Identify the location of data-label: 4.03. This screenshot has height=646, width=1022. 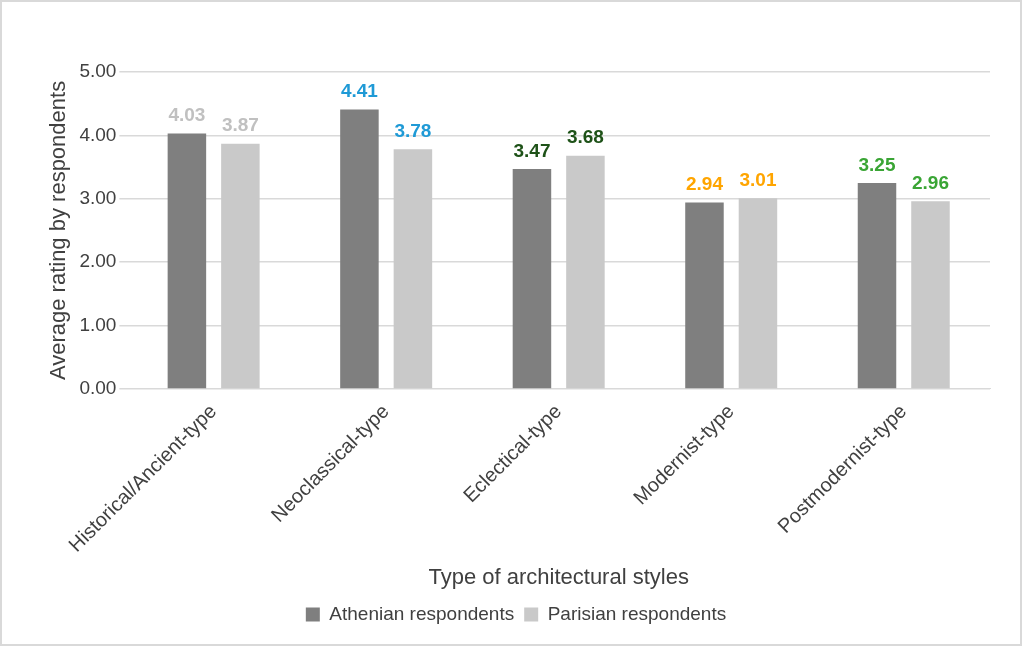
(187, 115).